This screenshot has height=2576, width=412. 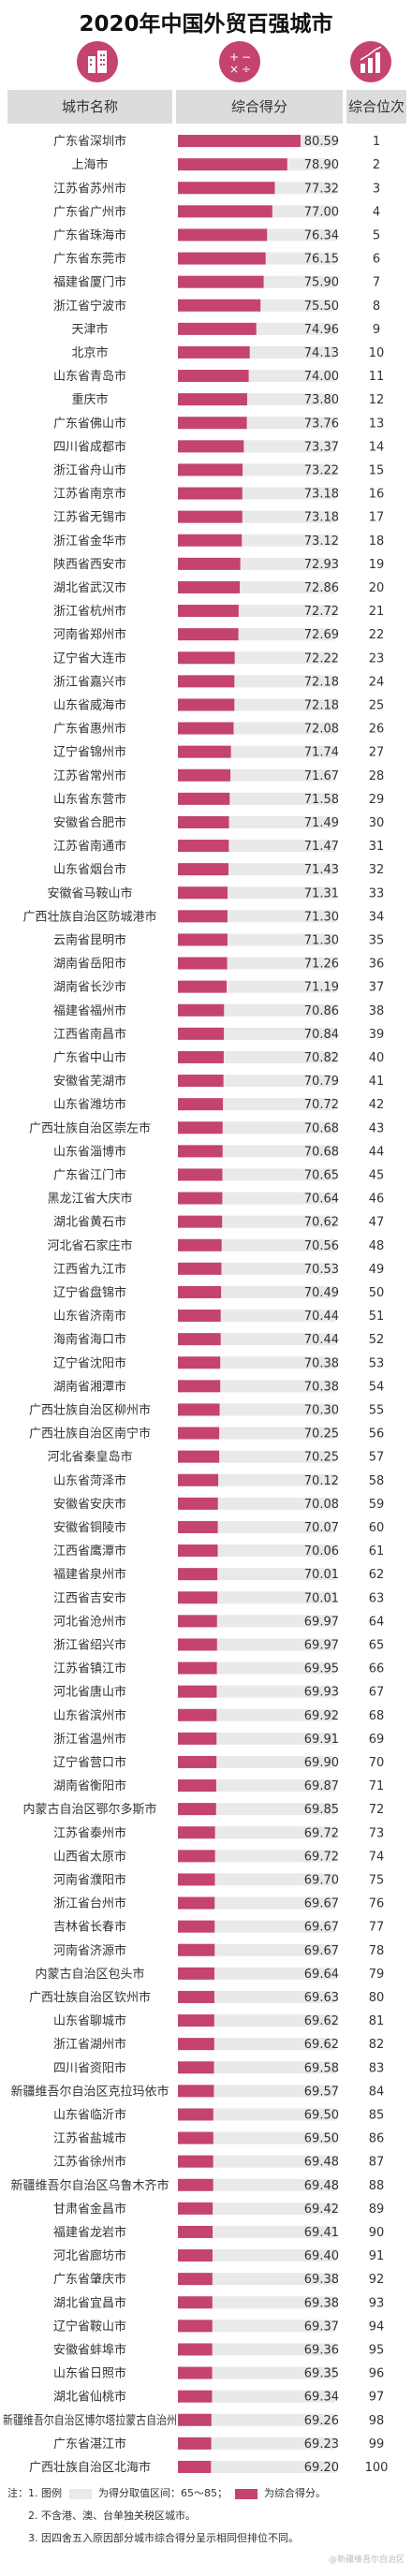 I want to click on rank-label: 76, so click(x=377, y=1904).